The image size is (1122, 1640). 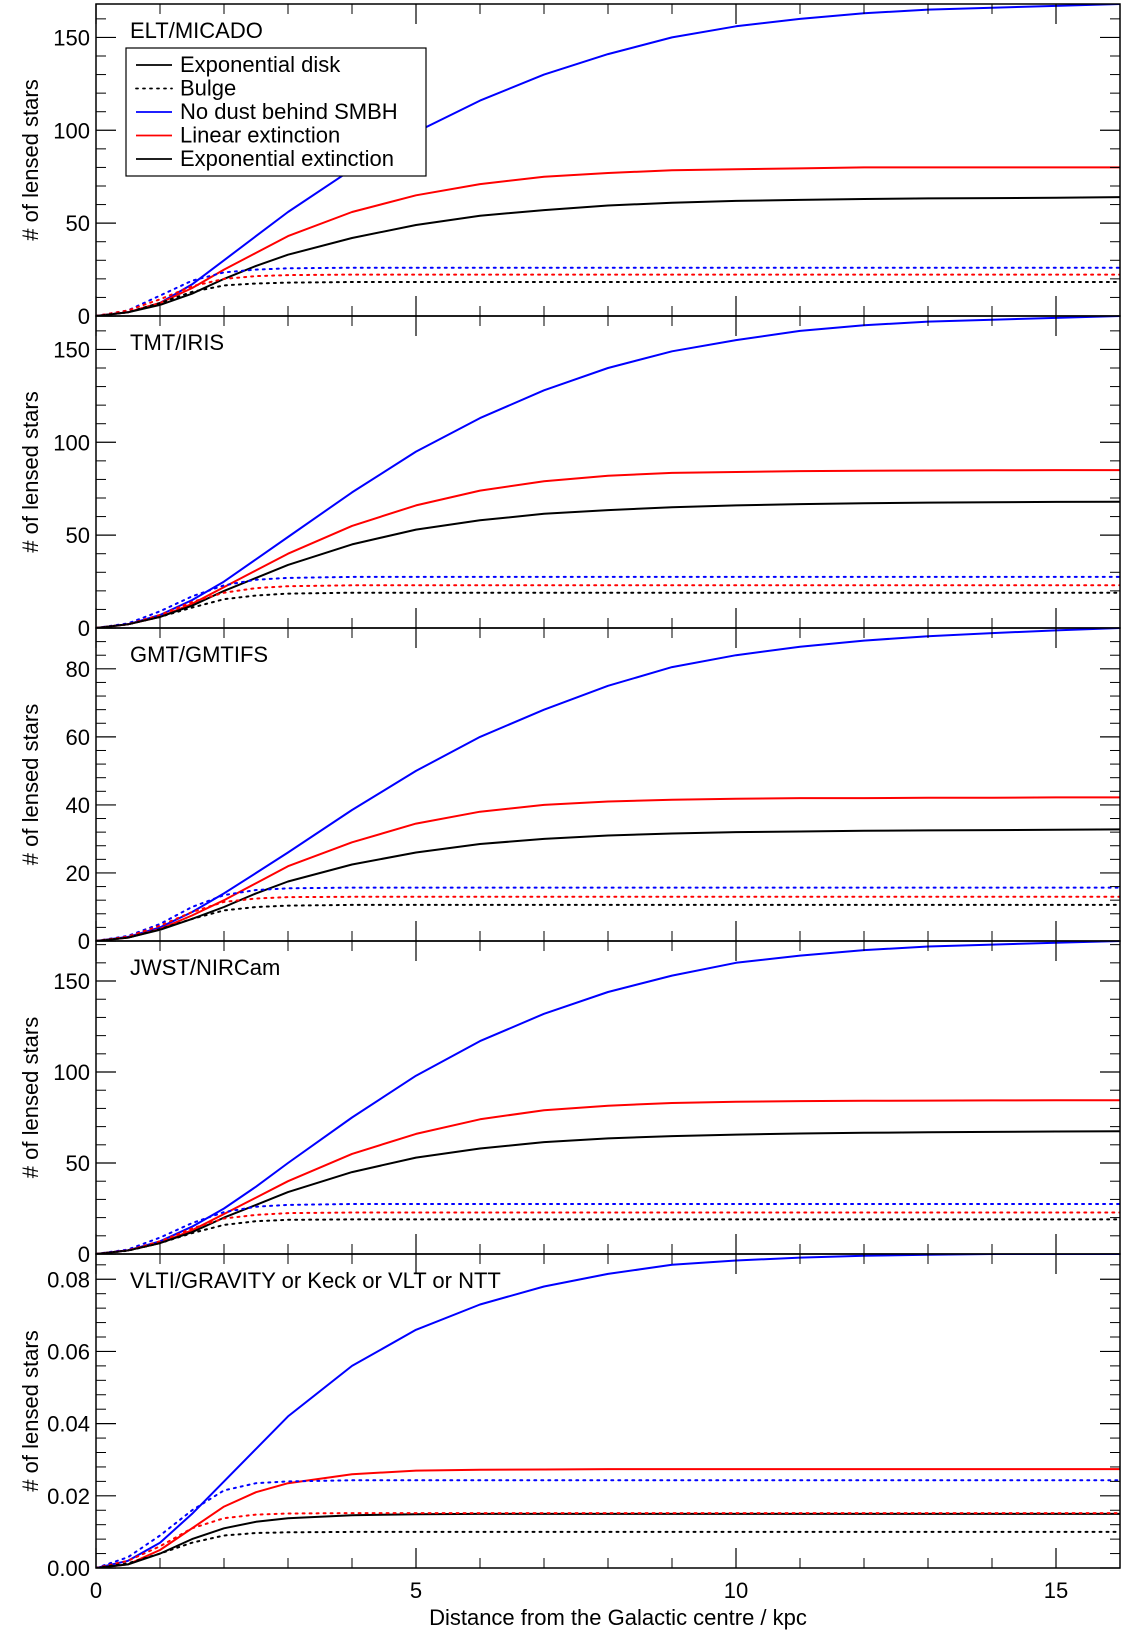 I want to click on ytick-label: 20, so click(x=78, y=873).